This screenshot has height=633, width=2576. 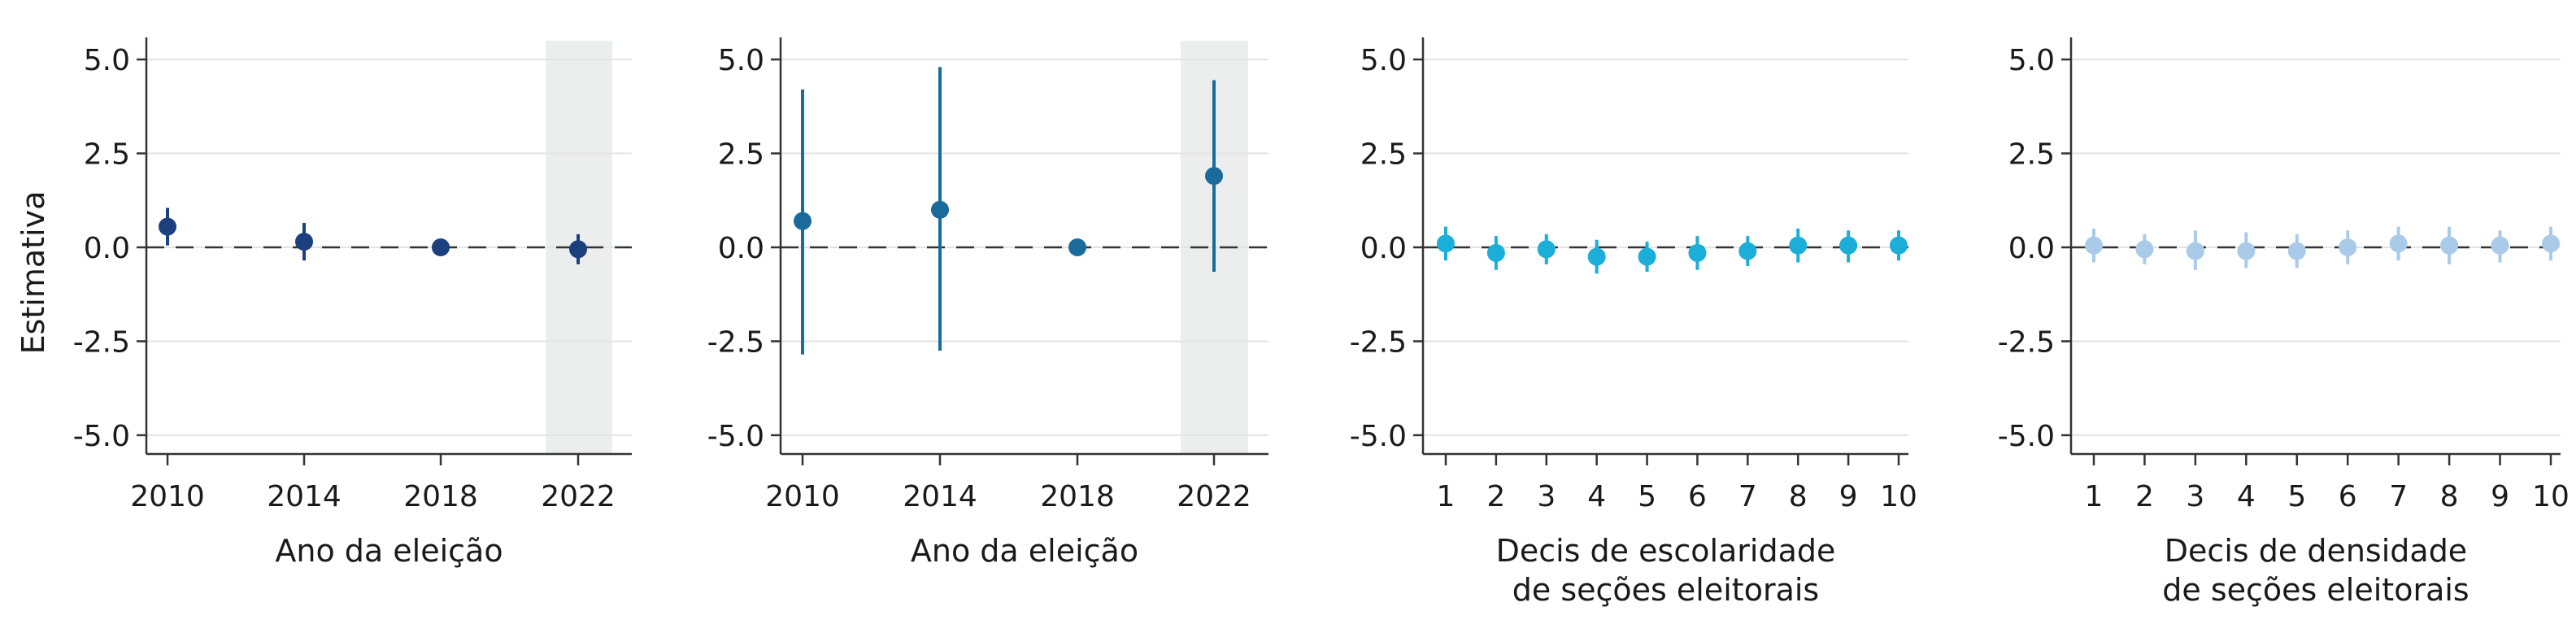 What do you see at coordinates (33, 273) in the screenshot?
I see `y-axis-label: Estimativa` at bounding box center [33, 273].